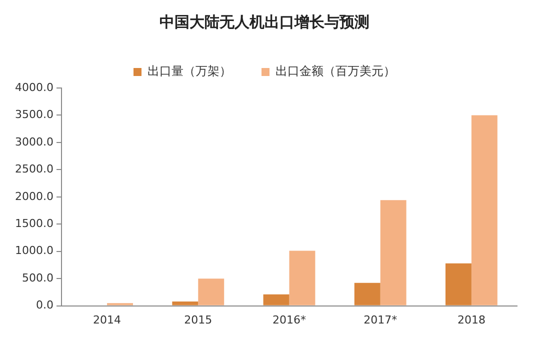 The height and width of the screenshot is (338, 537). I want to click on x-tick-label: 2016*, so click(289, 319).